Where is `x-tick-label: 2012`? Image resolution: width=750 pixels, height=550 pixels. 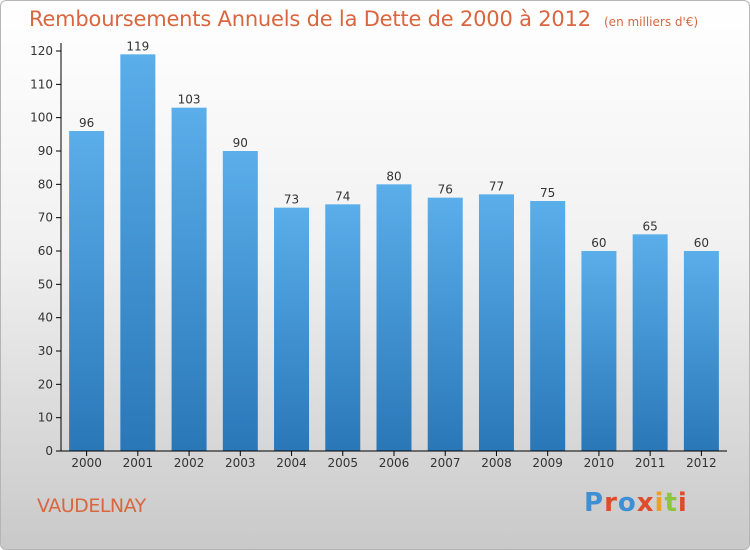
x-tick-label: 2012 is located at coordinates (701, 463).